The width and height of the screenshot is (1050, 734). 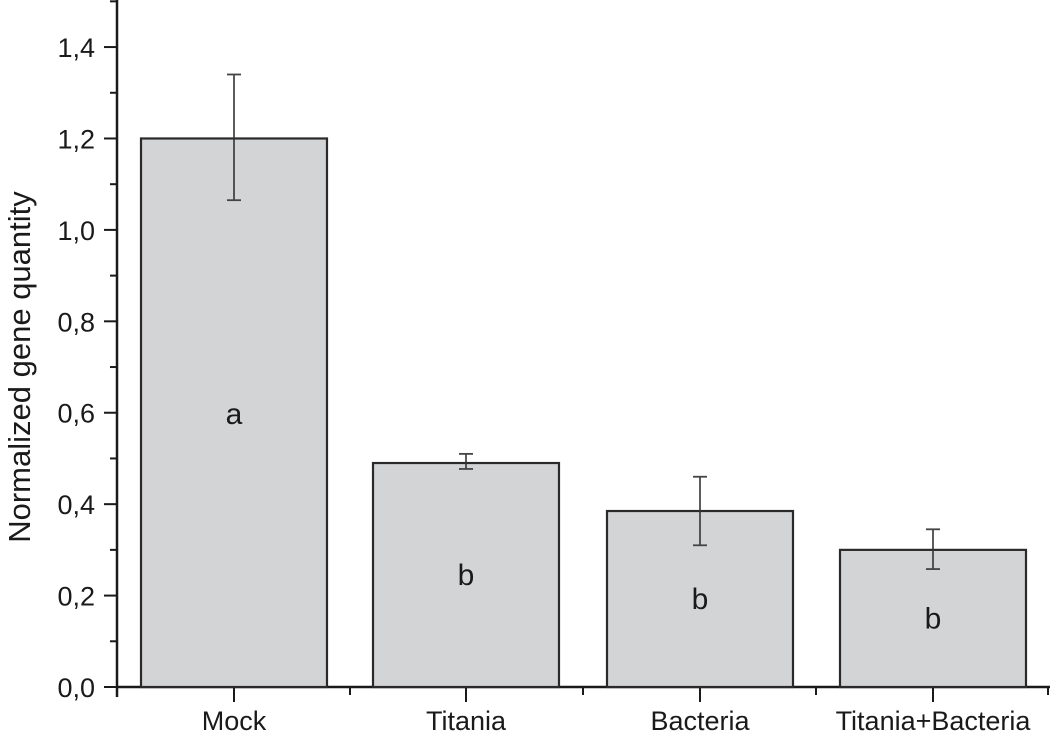 What do you see at coordinates (234, 720) in the screenshot?
I see `x-category-label: Mock` at bounding box center [234, 720].